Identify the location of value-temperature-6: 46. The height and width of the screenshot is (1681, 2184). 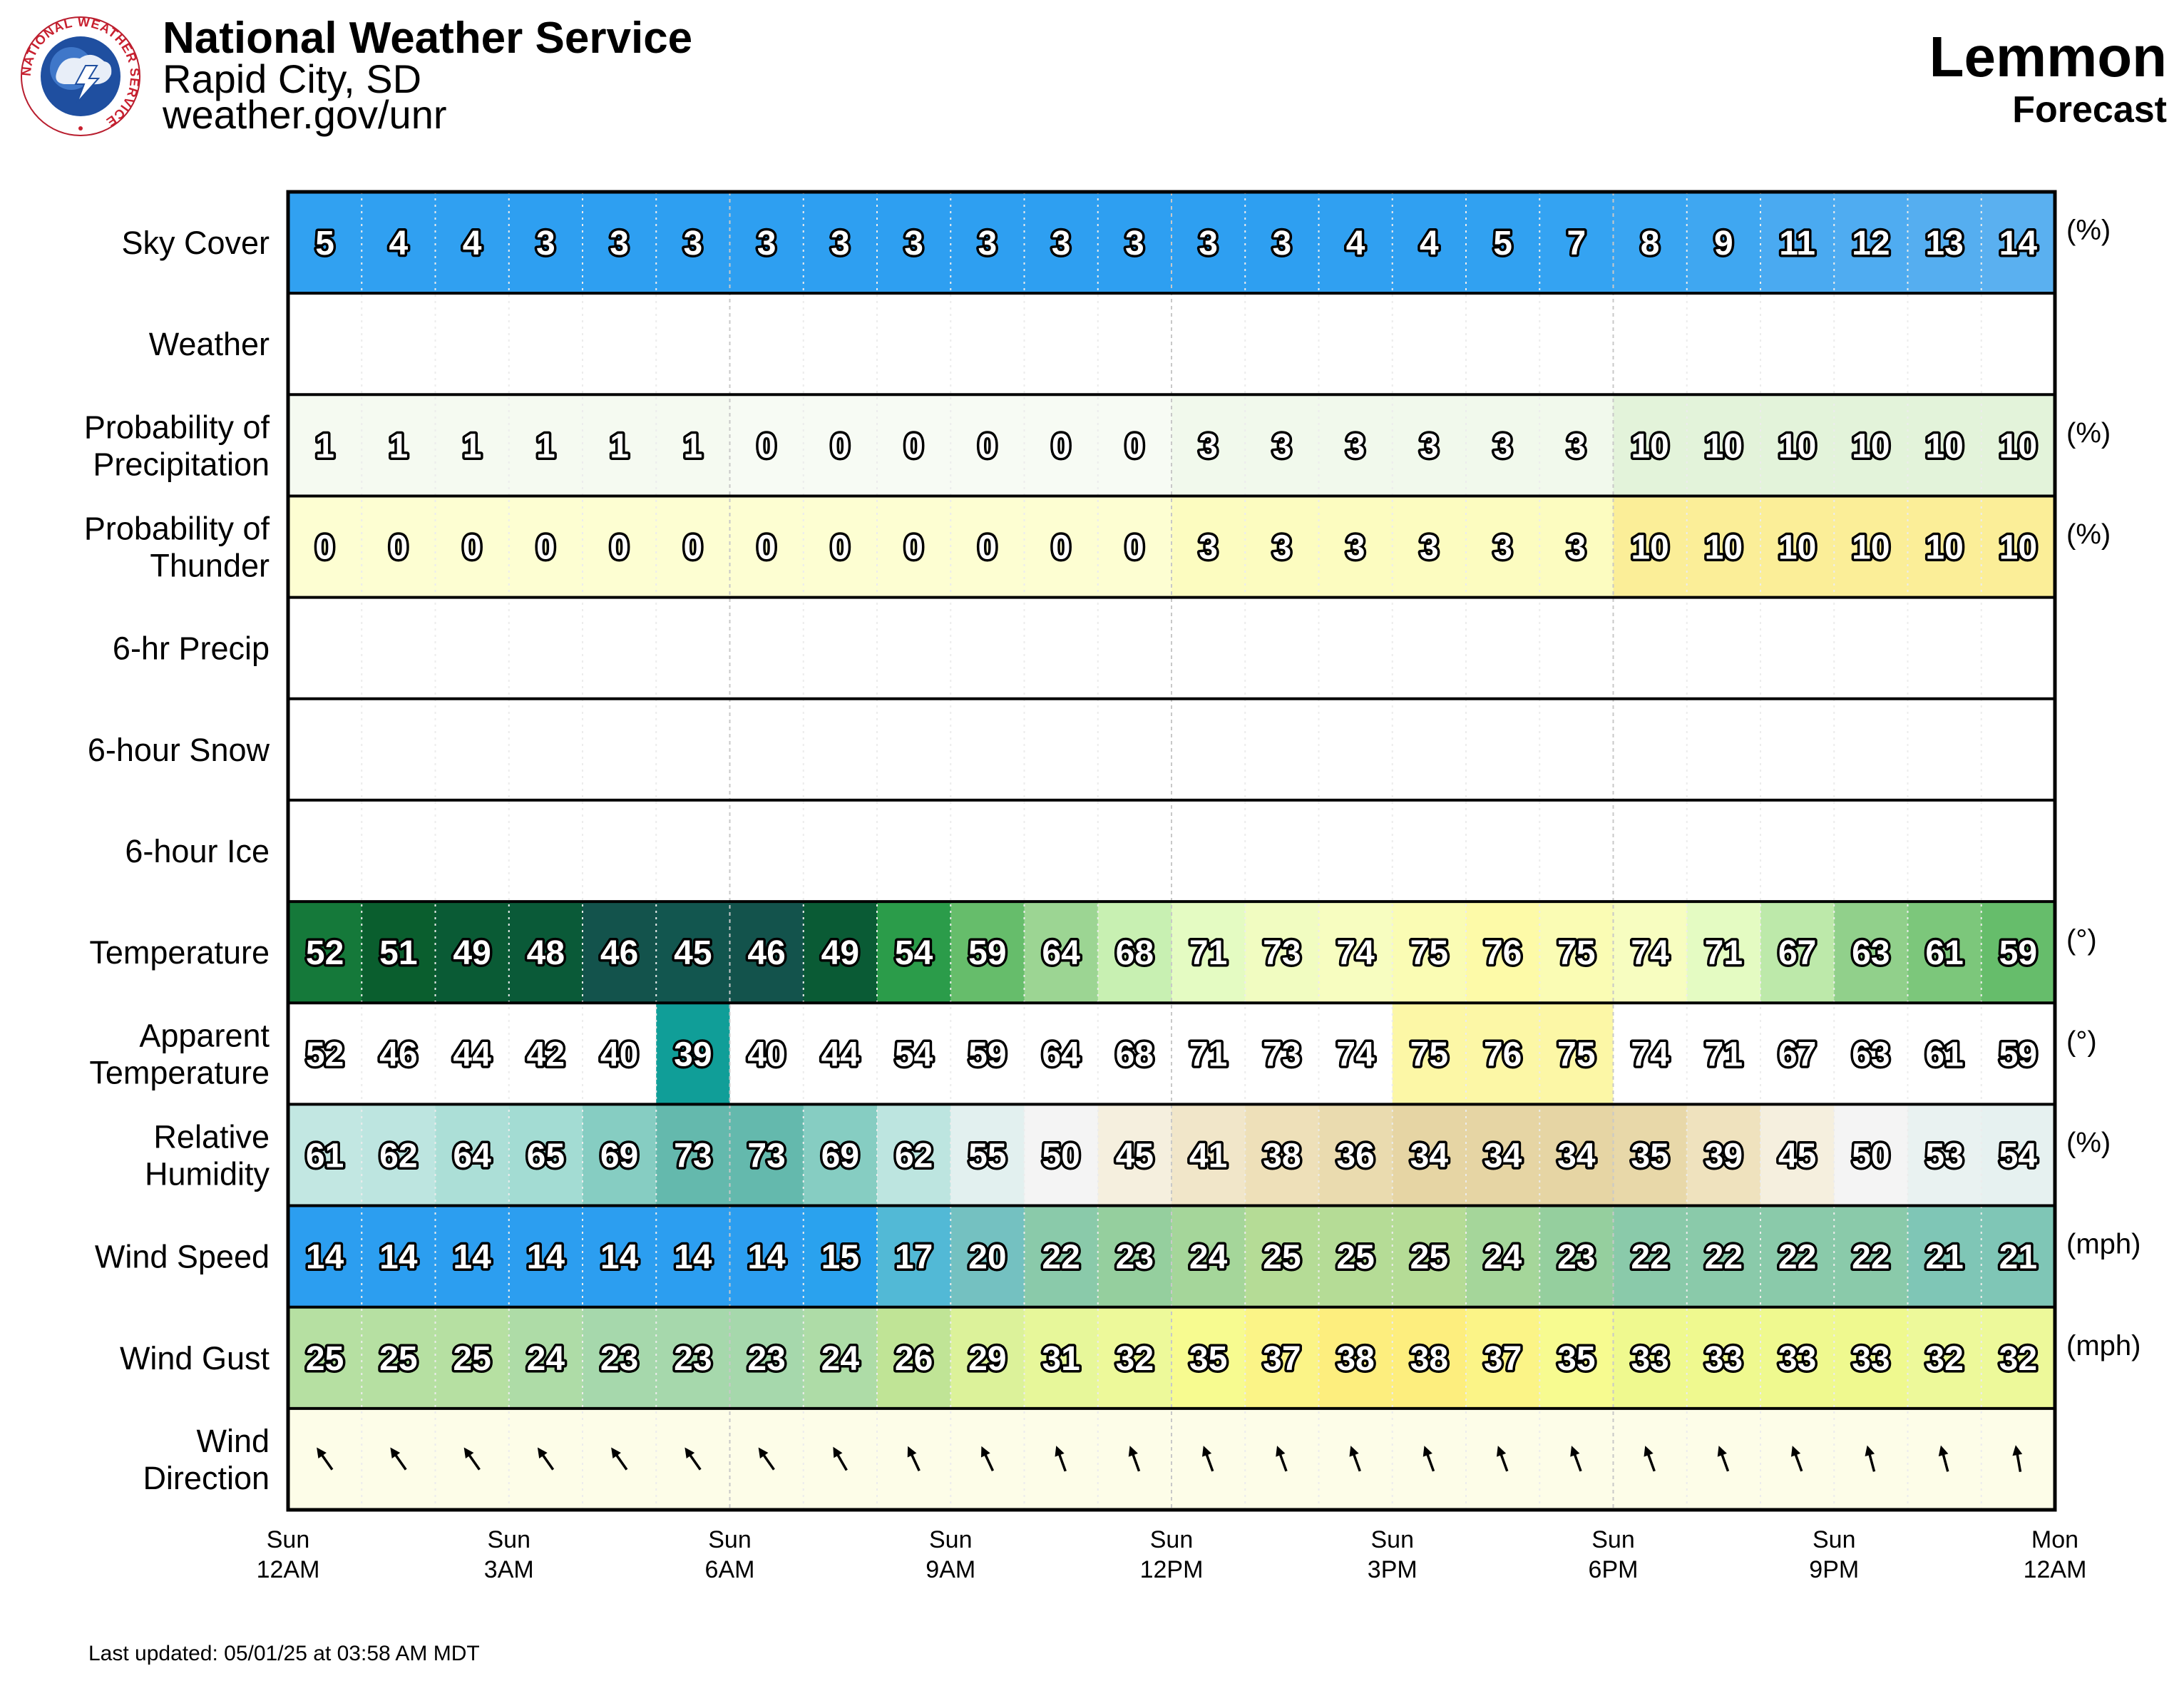
(766, 953).